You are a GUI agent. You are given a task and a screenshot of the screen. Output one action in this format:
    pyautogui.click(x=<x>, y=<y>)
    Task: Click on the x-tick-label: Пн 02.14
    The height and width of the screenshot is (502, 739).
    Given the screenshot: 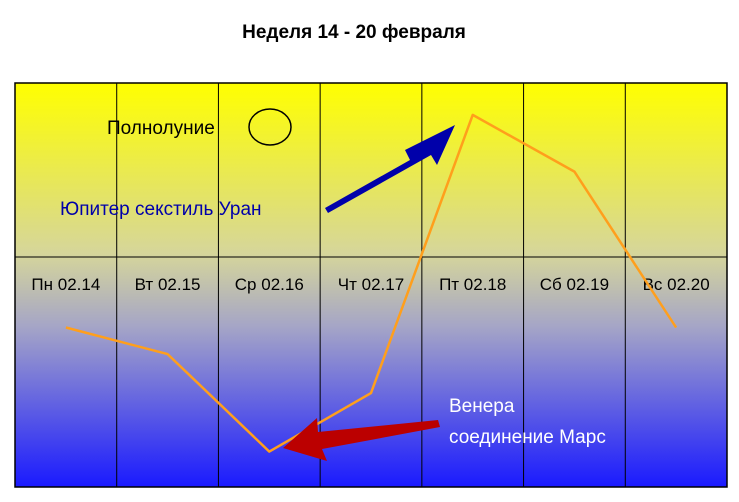 What is the action you would take?
    pyautogui.click(x=65, y=284)
    